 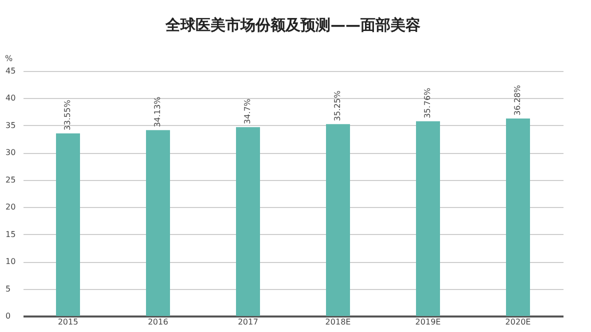 I want to click on chart-title: 全球医美市场份额及预测——面部美容, so click(x=292, y=25).